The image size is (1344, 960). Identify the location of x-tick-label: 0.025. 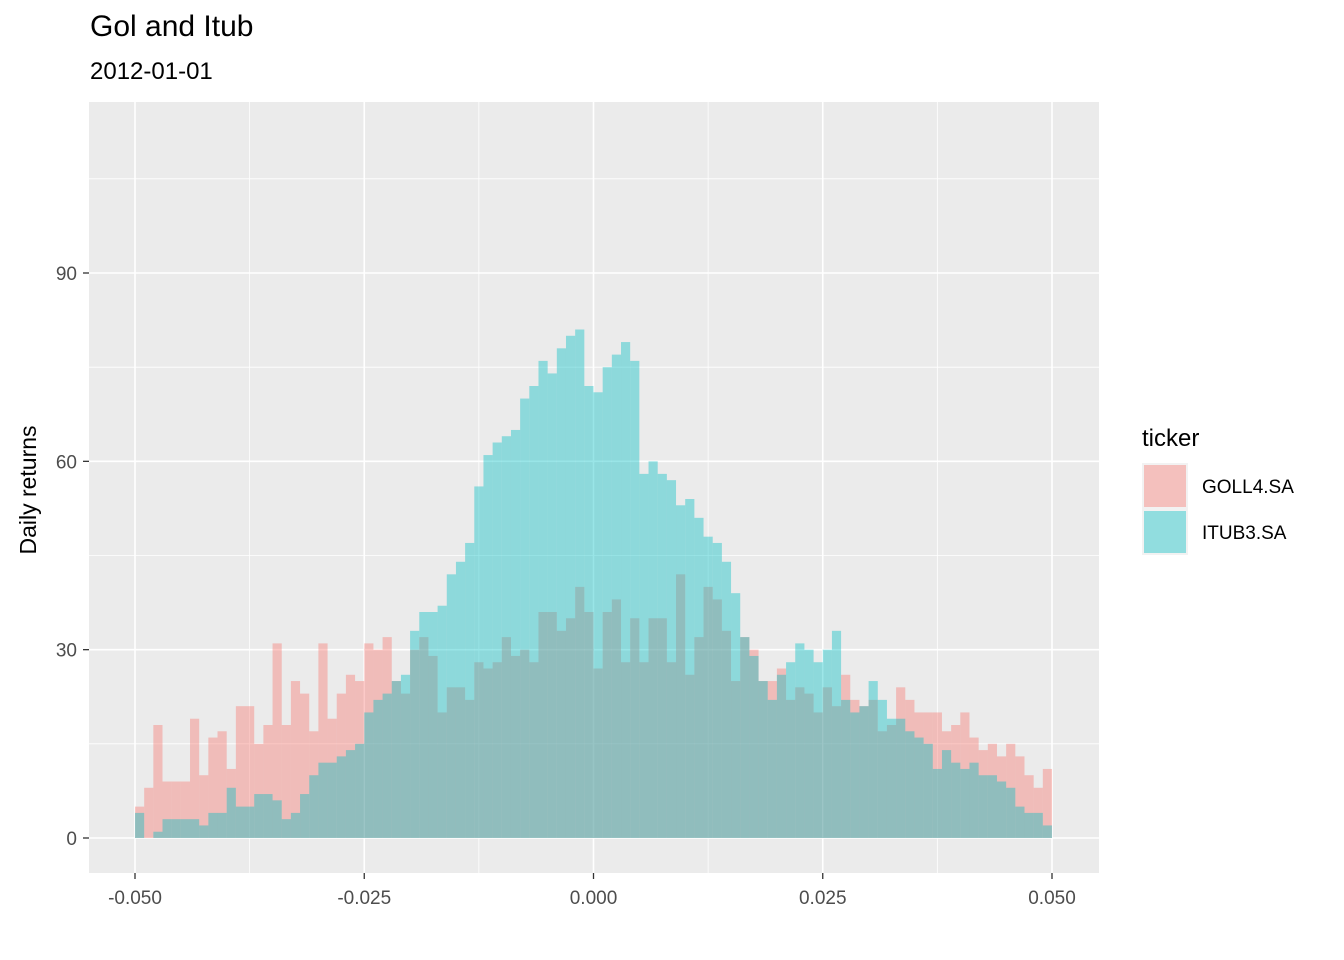
(823, 898).